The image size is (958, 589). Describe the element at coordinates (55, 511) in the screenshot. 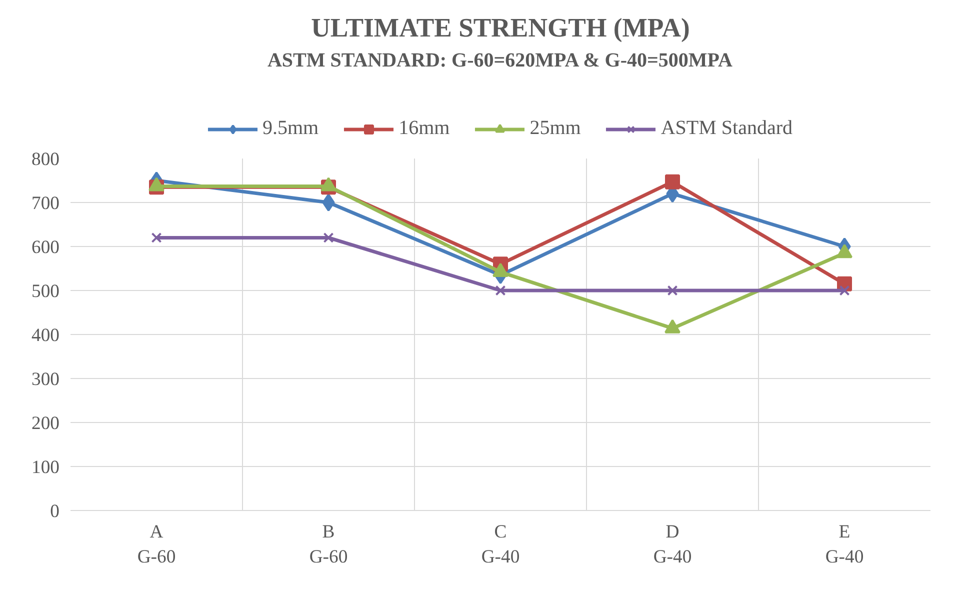

I see `y-tick-label: 0` at that location.